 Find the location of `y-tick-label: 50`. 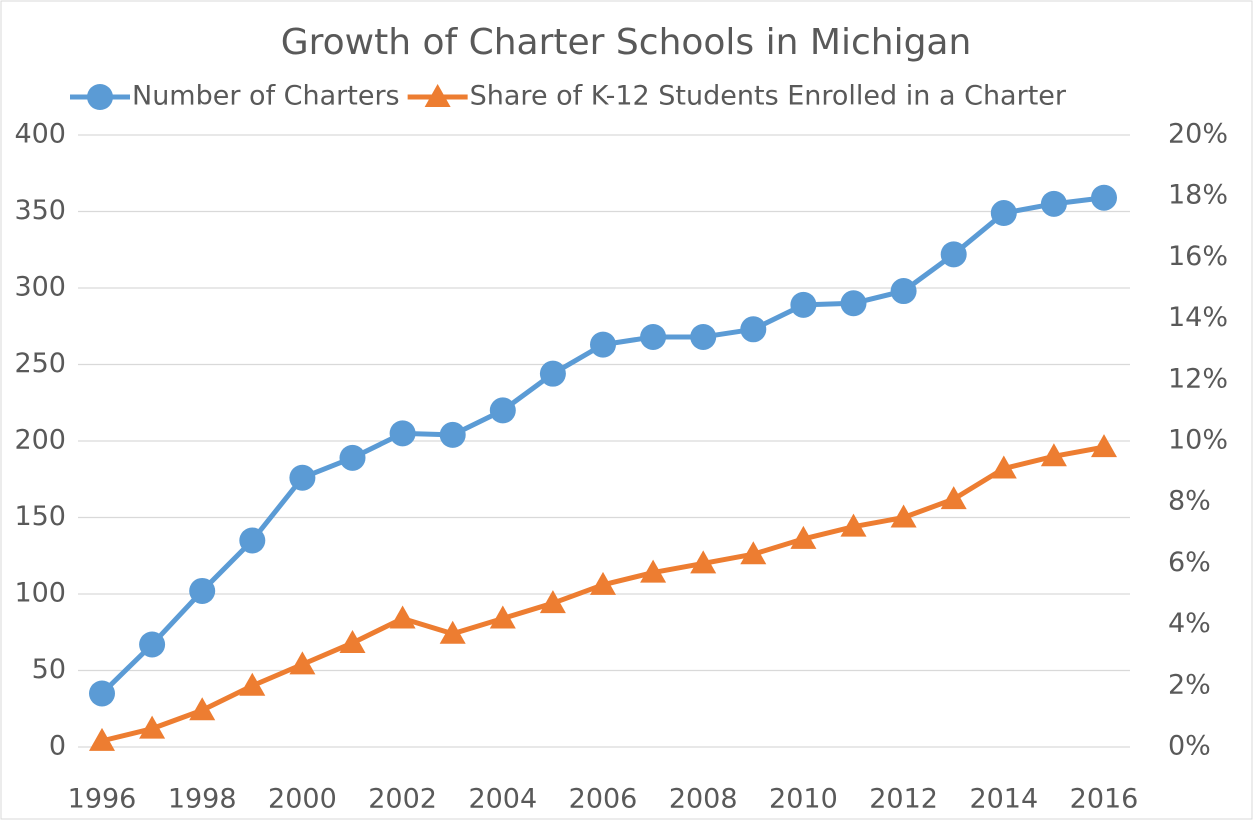

y-tick-label: 50 is located at coordinates (49, 669).